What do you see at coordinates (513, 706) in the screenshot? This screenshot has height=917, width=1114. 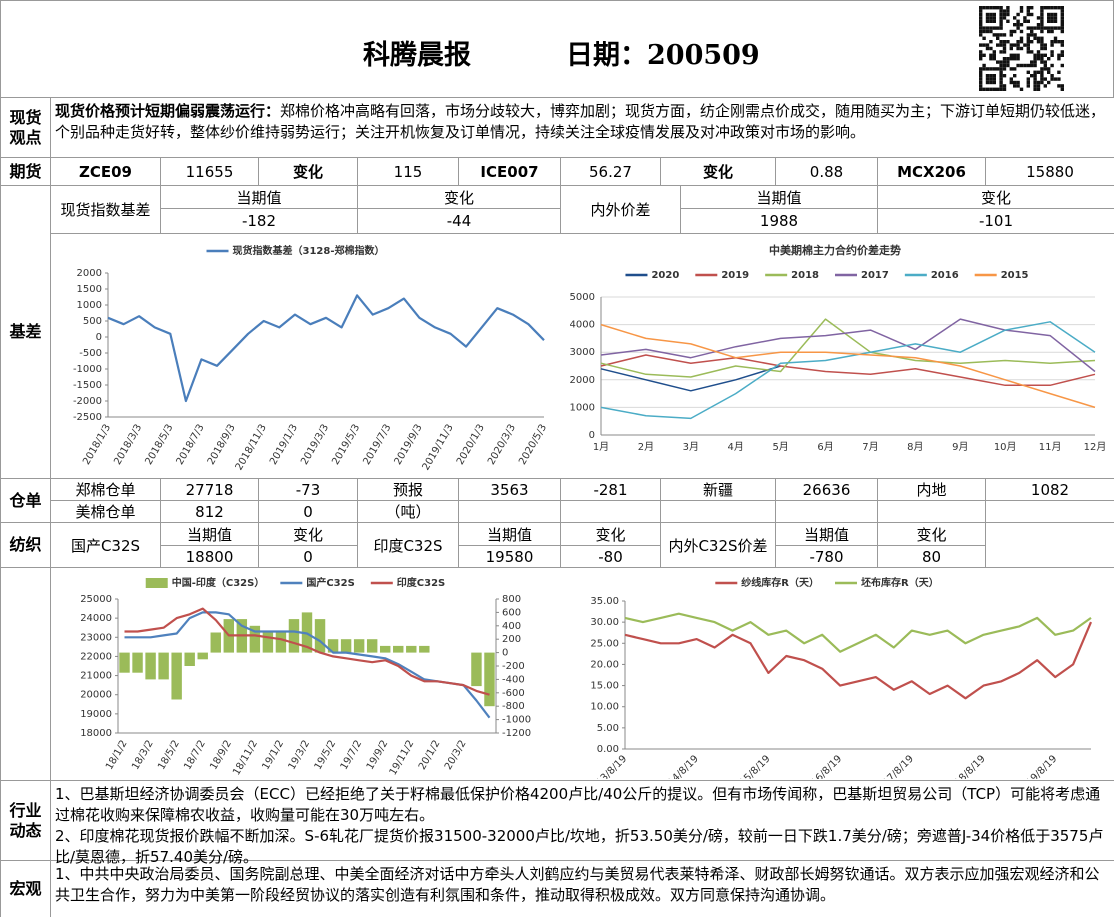 I see `y-tick-label: -800` at bounding box center [513, 706].